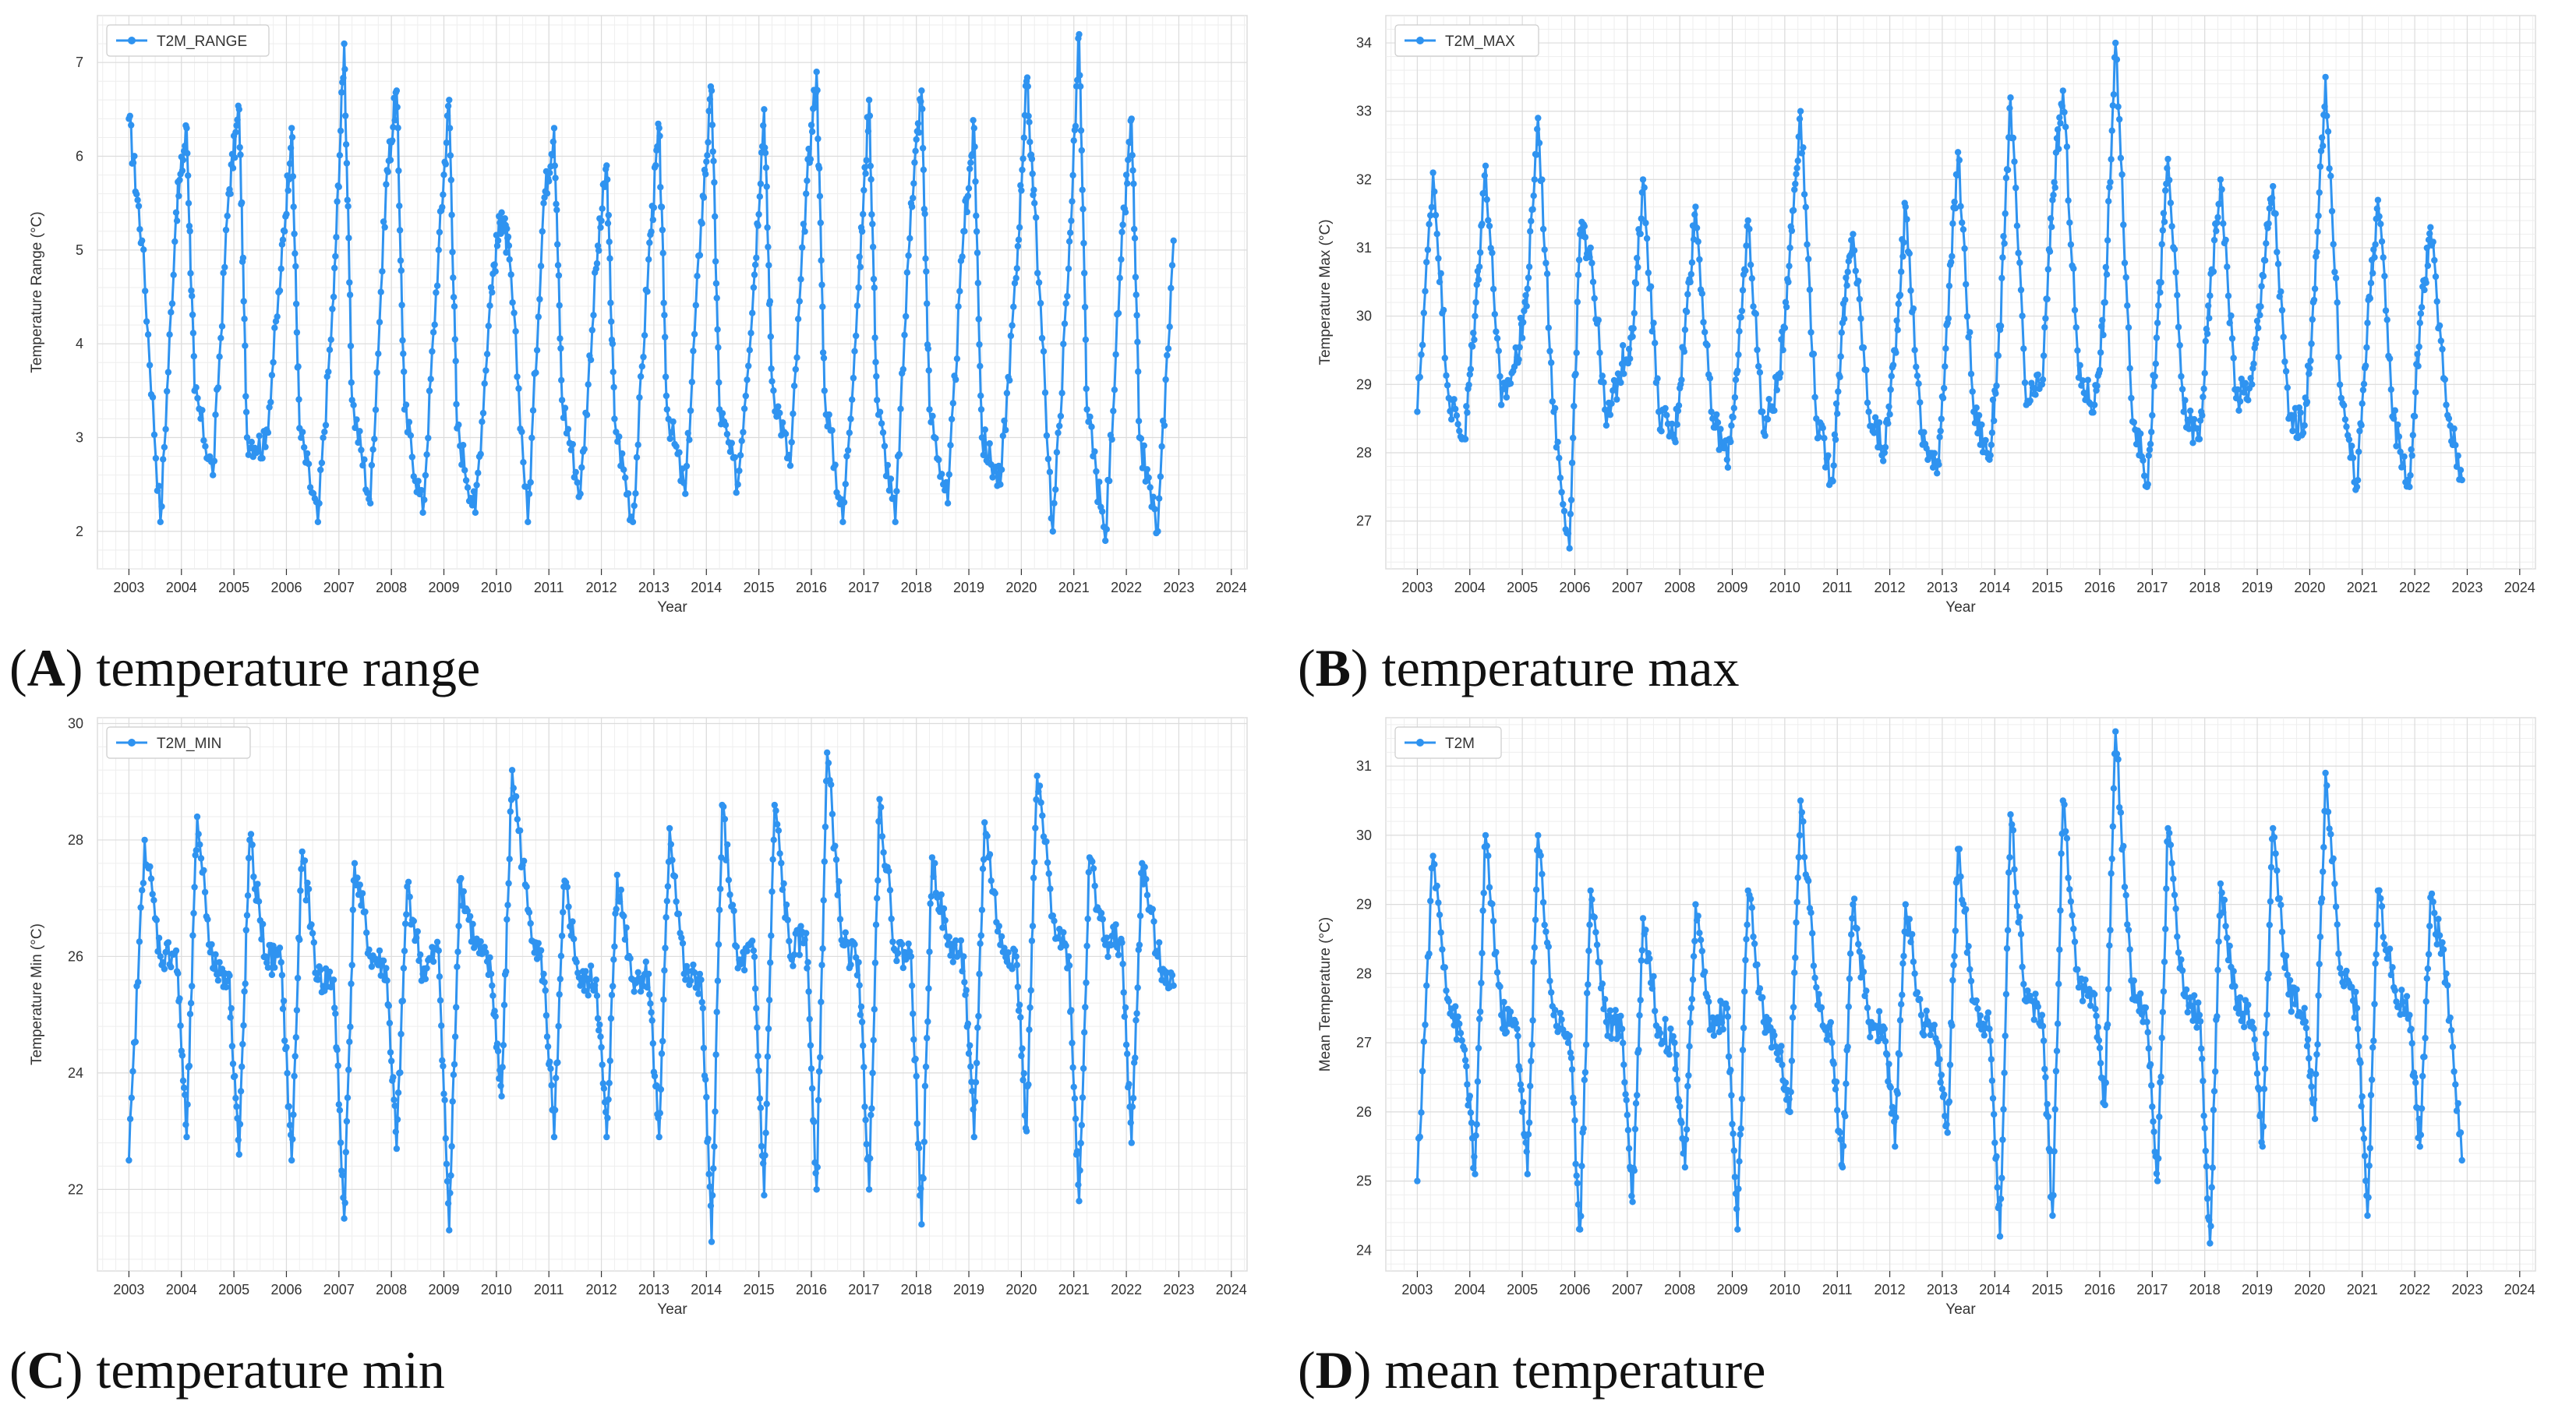  I want to click on legend: T2M, so click(1448, 742).